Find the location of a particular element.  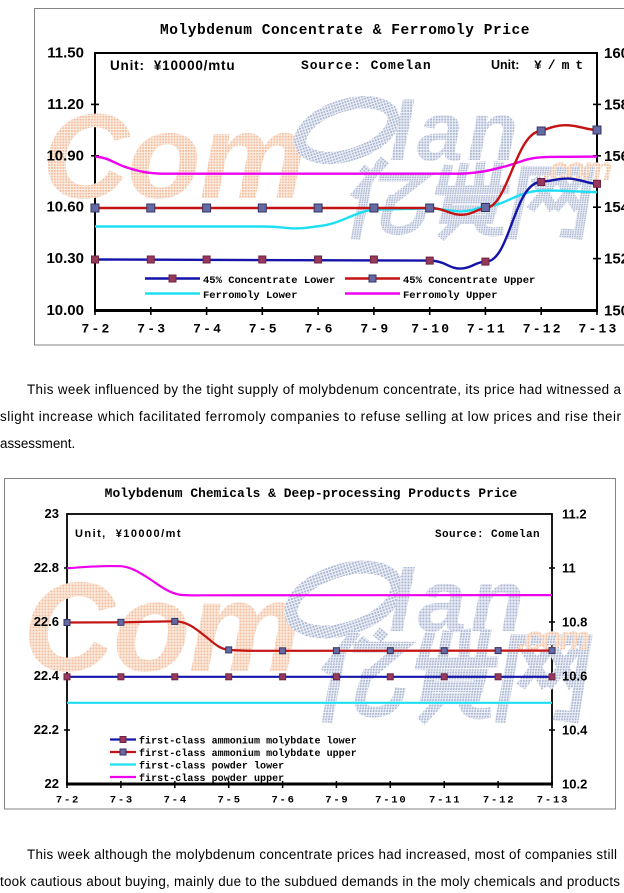

svg-text: 158 is located at coordinates (614, 104).